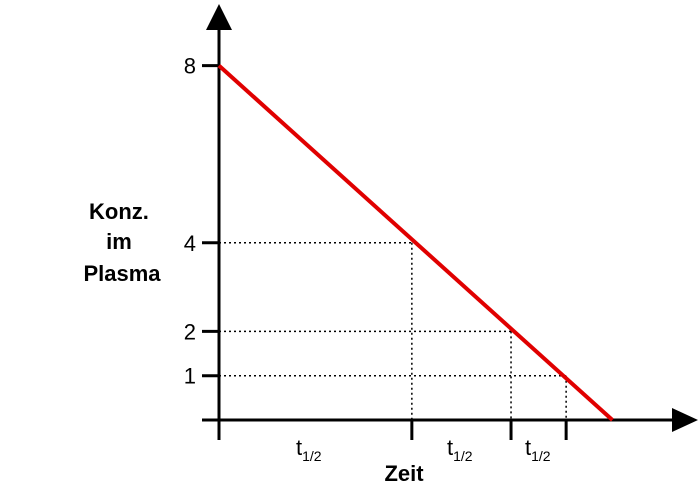 The width and height of the screenshot is (699, 499). What do you see at coordinates (460, 449) in the screenshot?
I see `half-life-label-2: t1/2` at bounding box center [460, 449].